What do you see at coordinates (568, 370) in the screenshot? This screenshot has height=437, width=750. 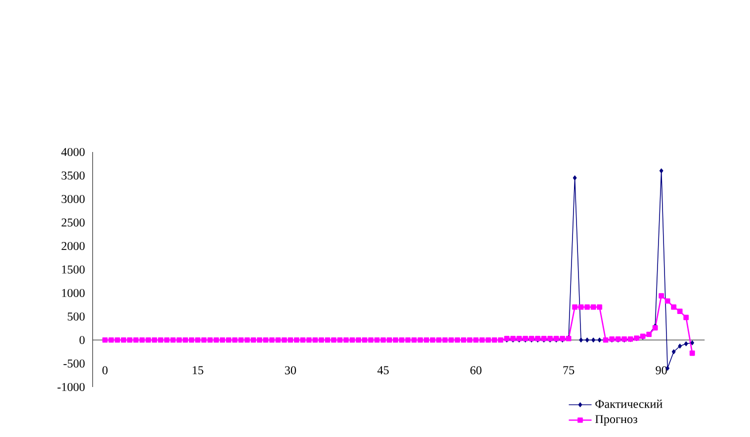 I see `x-tick-label: 75` at bounding box center [568, 370].